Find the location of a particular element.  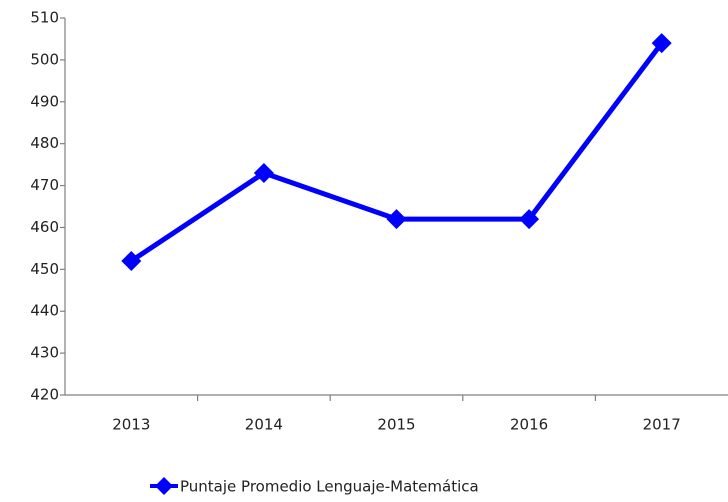

legend: Puntaje Promedio Lenguaje-Matemática is located at coordinates (314, 486).